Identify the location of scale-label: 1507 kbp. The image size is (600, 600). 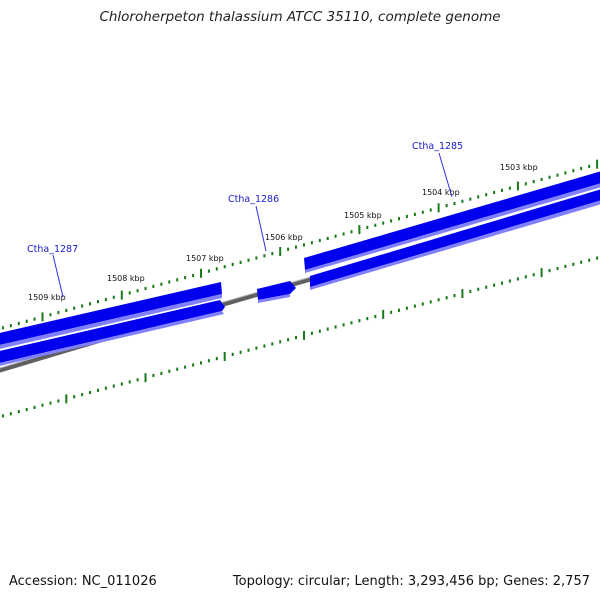
(205, 258).